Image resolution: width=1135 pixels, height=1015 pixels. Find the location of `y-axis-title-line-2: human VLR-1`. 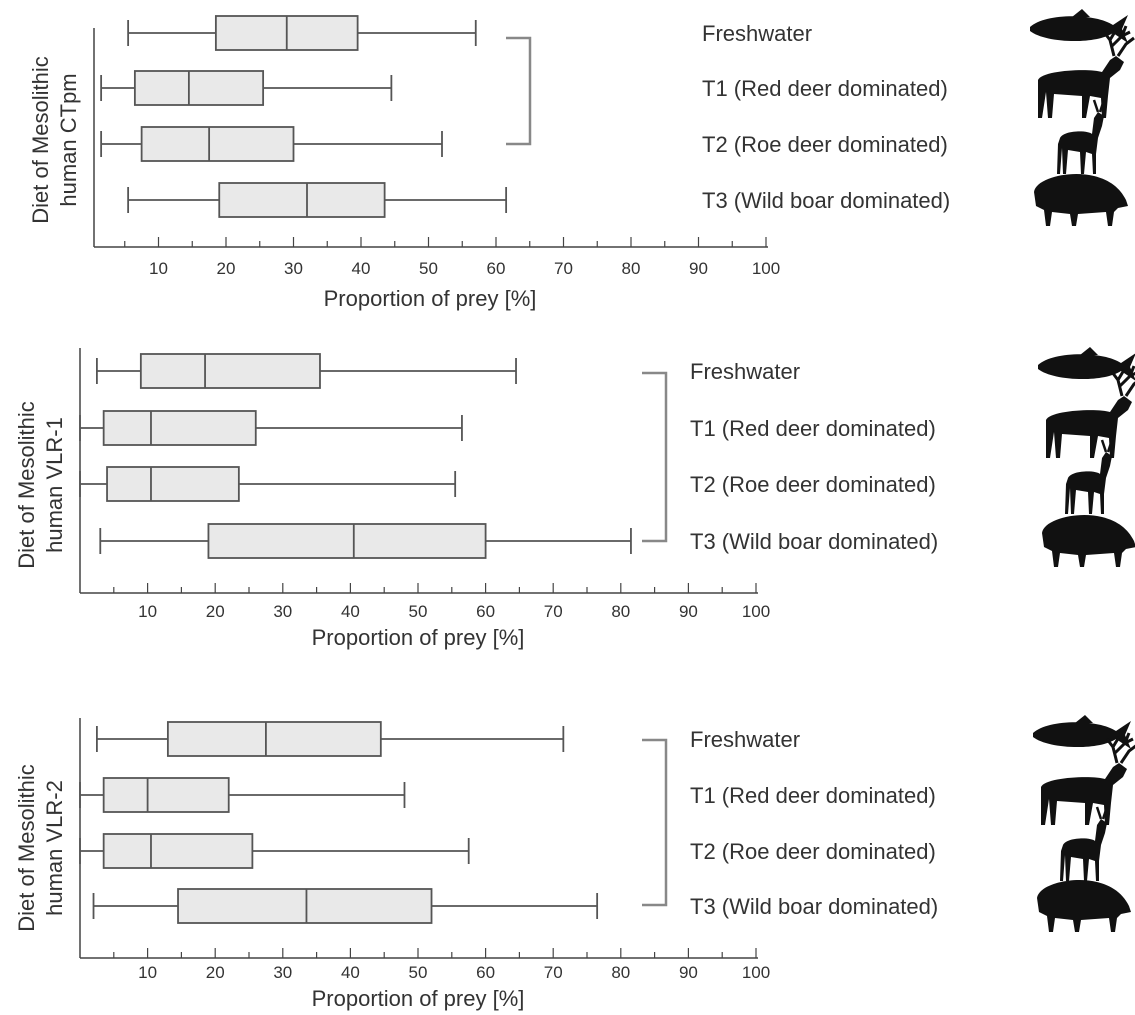

y-axis-title-line-2: human VLR-1 is located at coordinates (54, 485).